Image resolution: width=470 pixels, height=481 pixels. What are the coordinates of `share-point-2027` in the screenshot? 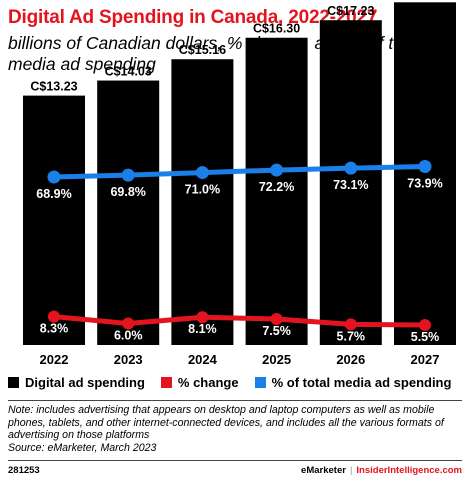 It's located at (425, 166).